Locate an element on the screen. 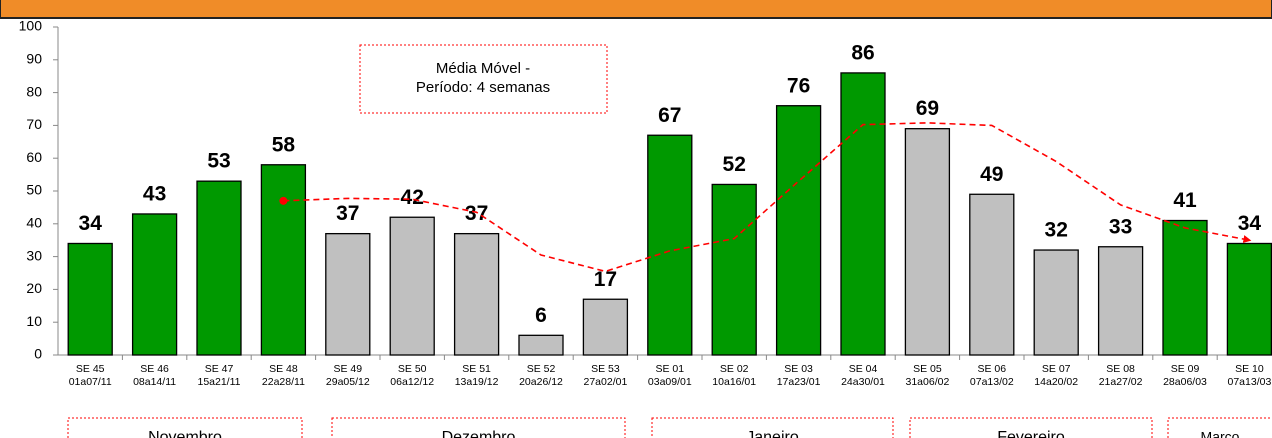 This screenshot has width=1272, height=438. x-tick-label: SE 07 is located at coordinates (1056, 369).